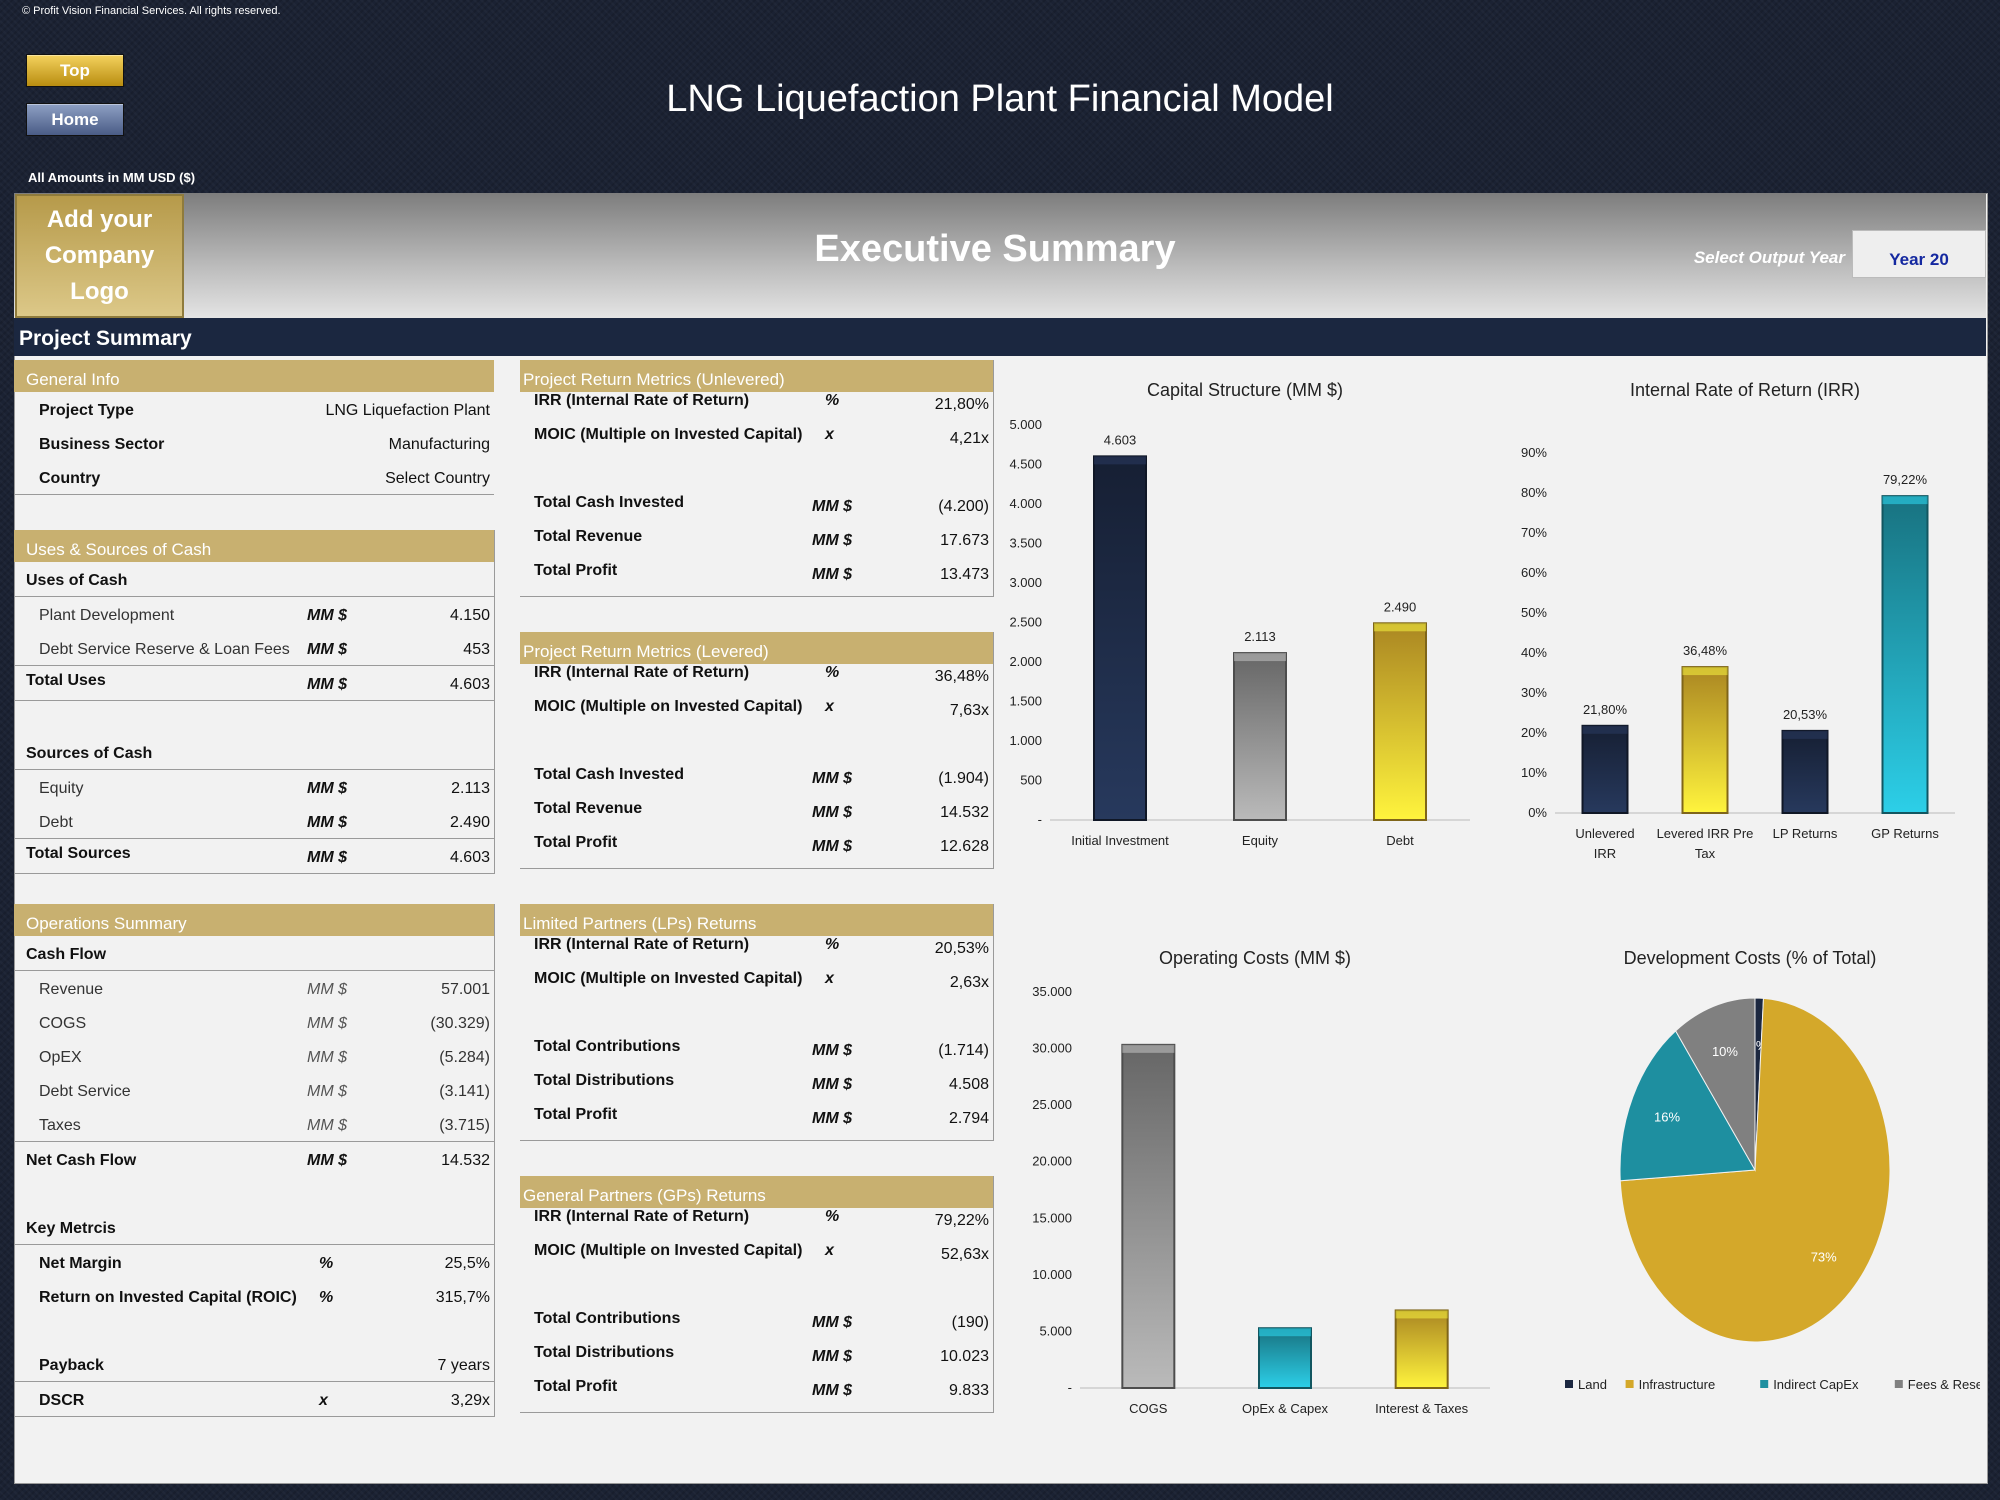 The height and width of the screenshot is (1500, 2000). What do you see at coordinates (761, 674) in the screenshot?
I see `table-row: IRR (Internal Rate of Return)% 36,48%` at bounding box center [761, 674].